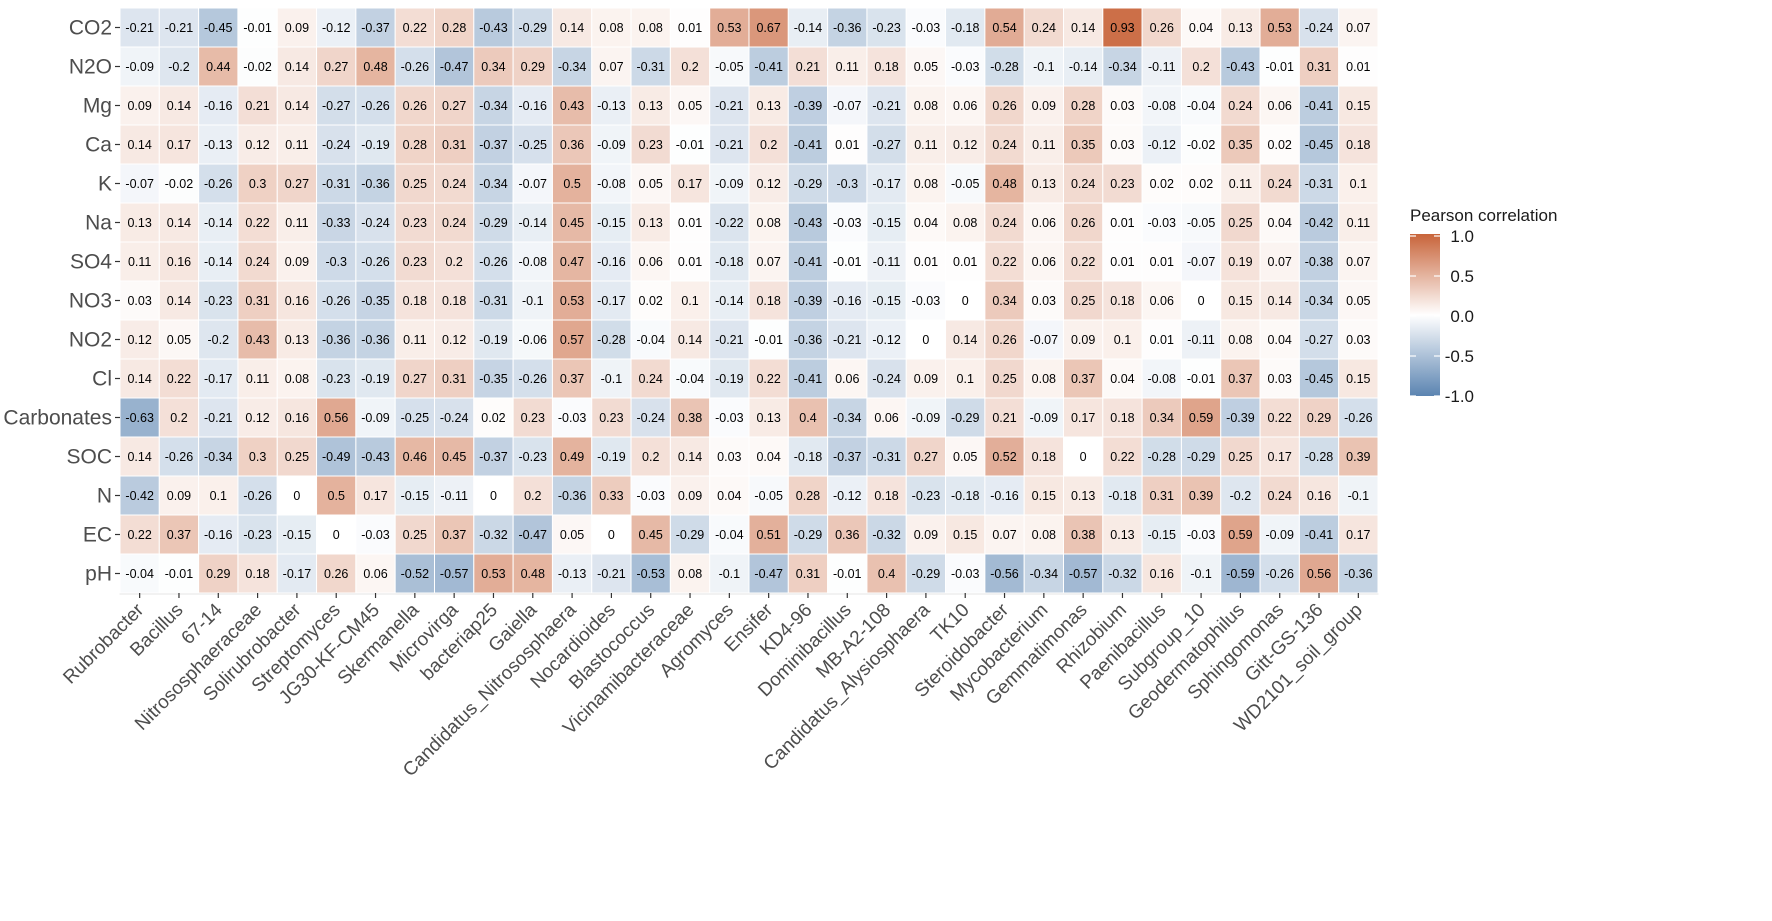 This screenshot has height=921, width=1772. I want to click on cell-value-label: 0.37, so click(1240, 379).